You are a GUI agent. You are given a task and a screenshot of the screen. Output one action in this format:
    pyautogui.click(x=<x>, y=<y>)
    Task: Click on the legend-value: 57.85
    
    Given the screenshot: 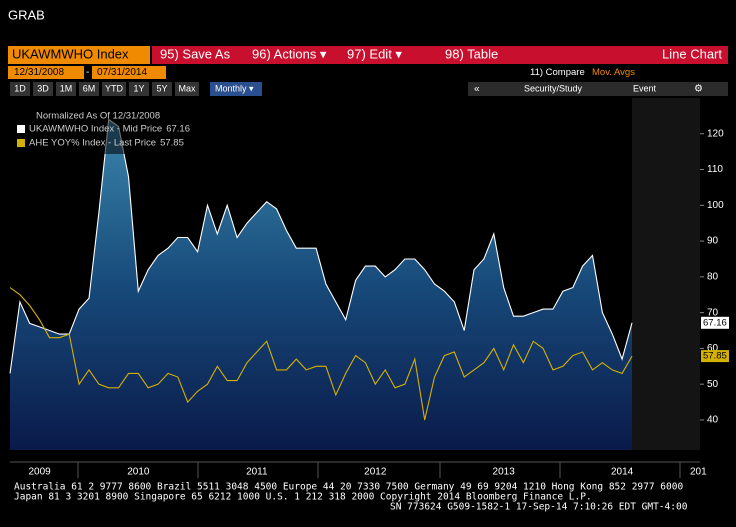 What is the action you would take?
    pyautogui.click(x=172, y=143)
    